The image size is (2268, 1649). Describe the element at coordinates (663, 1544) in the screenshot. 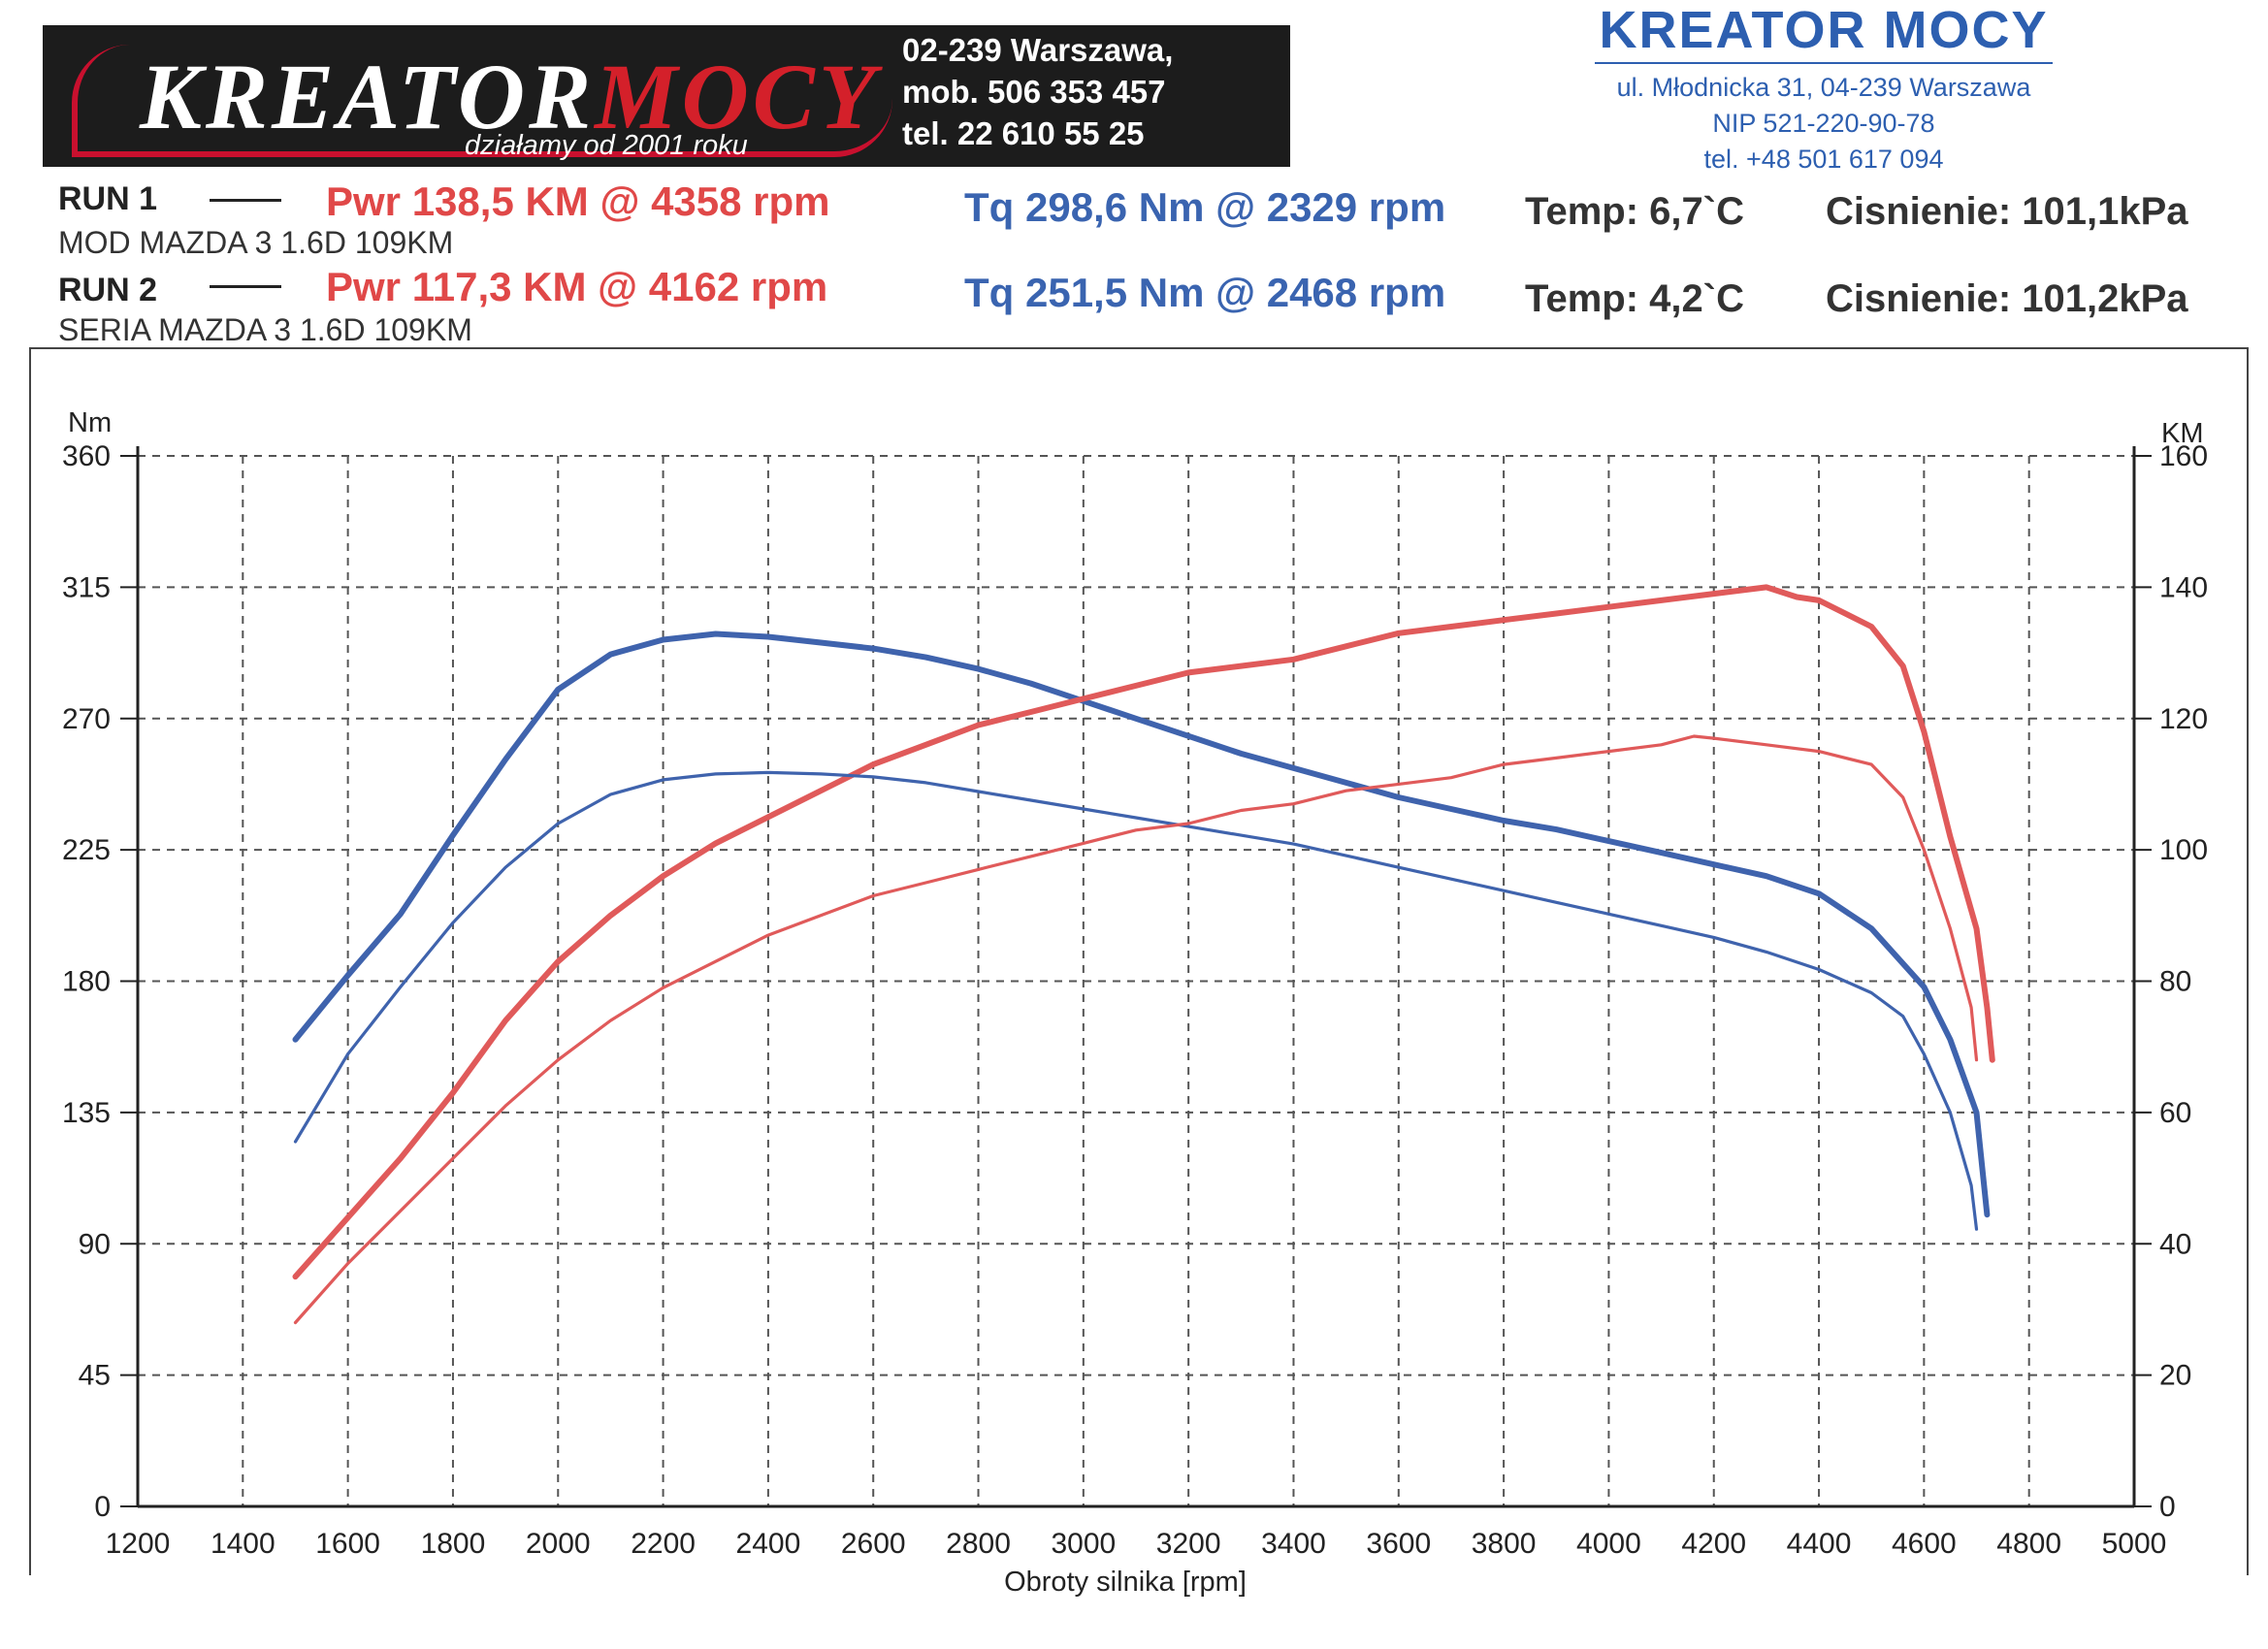

I see `x-tick-label: 2200` at that location.